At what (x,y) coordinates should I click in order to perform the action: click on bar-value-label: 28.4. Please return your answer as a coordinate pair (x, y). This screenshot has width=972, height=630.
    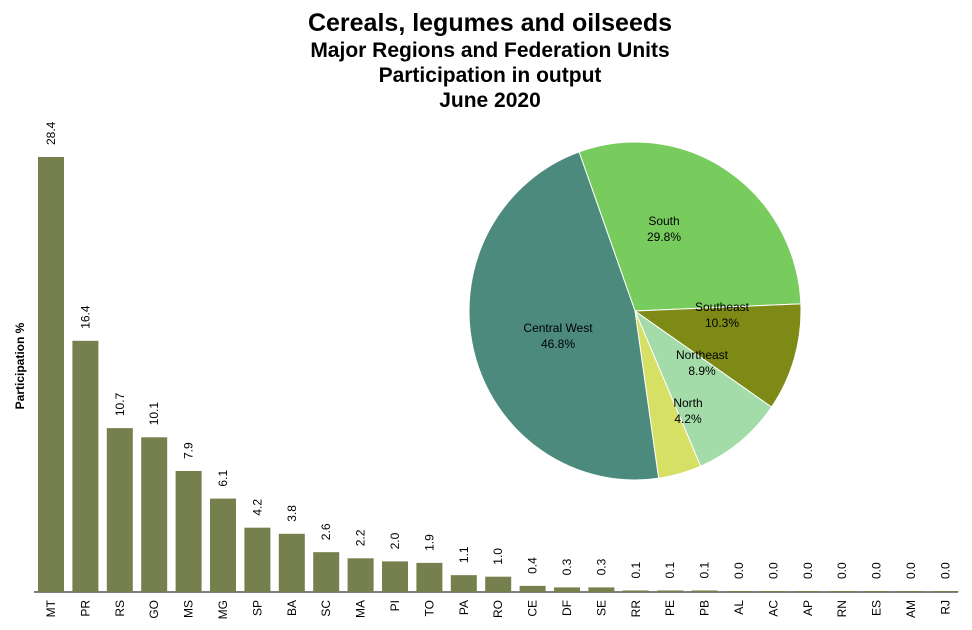
    Looking at the image, I should click on (51, 133).